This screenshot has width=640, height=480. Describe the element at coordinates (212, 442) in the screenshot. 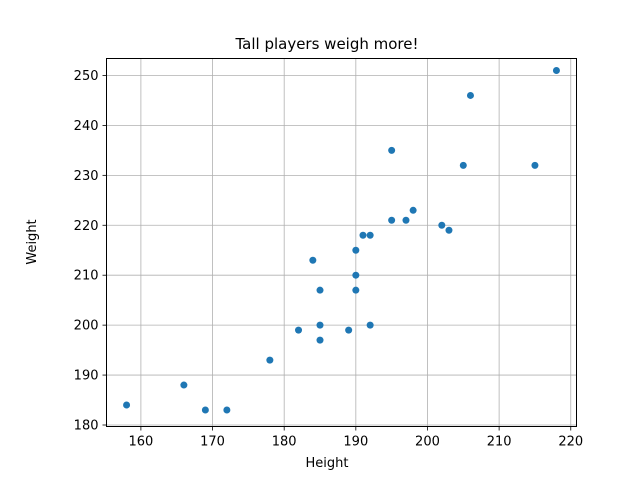

I see `x-tick-label: 170` at that location.